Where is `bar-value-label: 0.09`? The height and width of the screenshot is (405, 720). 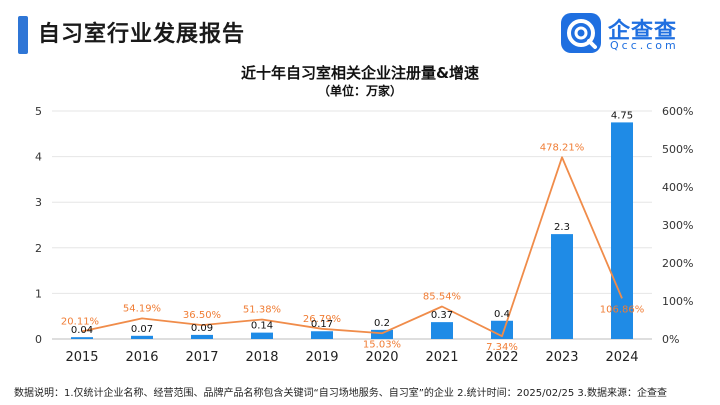 bar-value-label: 0.09 is located at coordinates (202, 328).